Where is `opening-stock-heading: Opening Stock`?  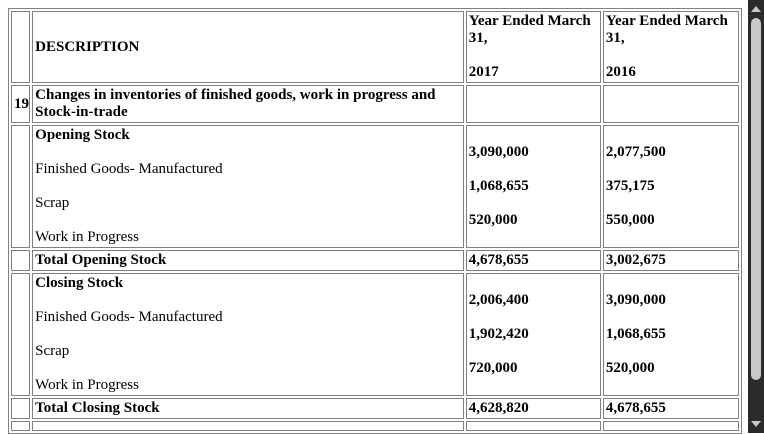 opening-stock-heading: Opening Stock is located at coordinates (82, 135).